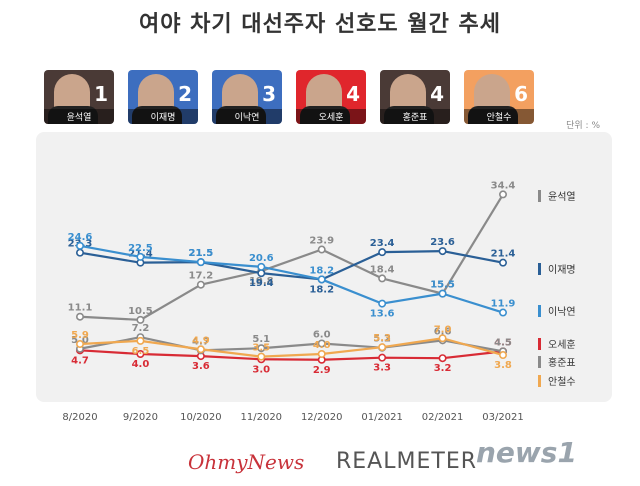 This screenshot has width=640, height=486. I want to click on x-tick-label: 01/2021, so click(382, 417).